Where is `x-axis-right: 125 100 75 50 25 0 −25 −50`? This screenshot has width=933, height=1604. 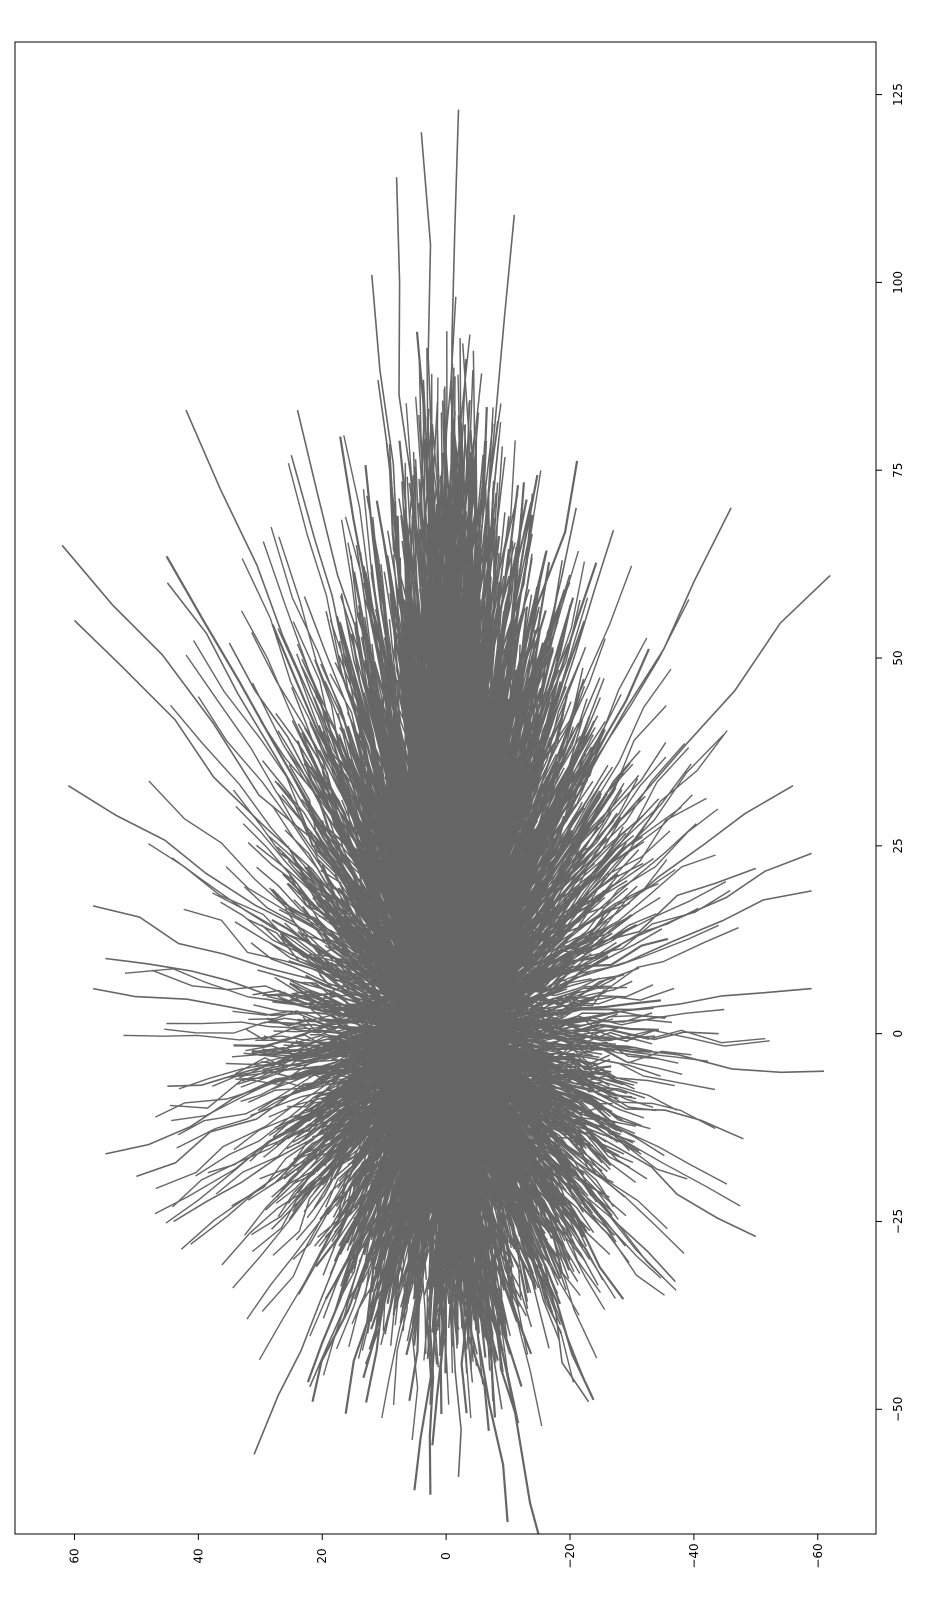
x-axis-right: 125 100 75 50 25 0 −25 −50 is located at coordinates (890, 752).